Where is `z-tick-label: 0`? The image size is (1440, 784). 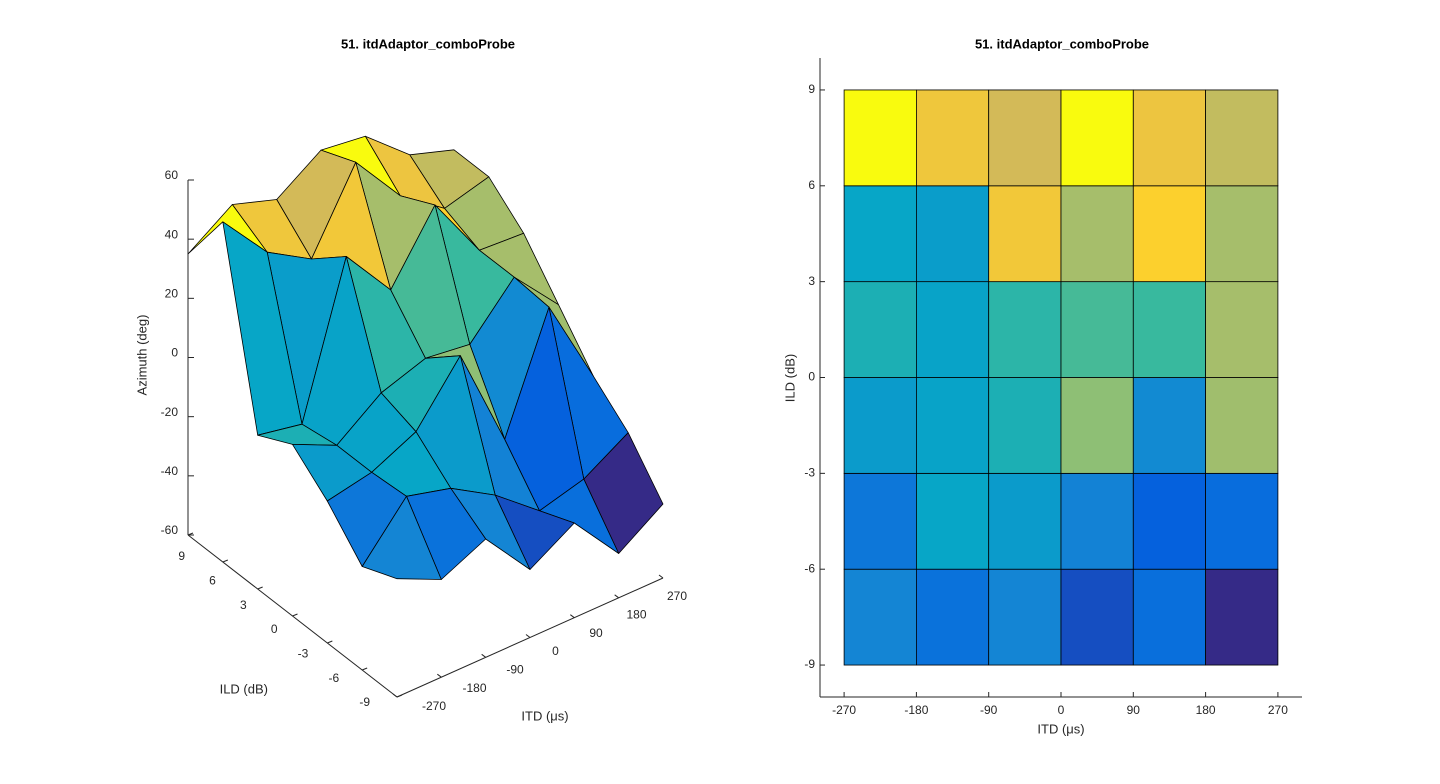 z-tick-label: 0 is located at coordinates (174, 353).